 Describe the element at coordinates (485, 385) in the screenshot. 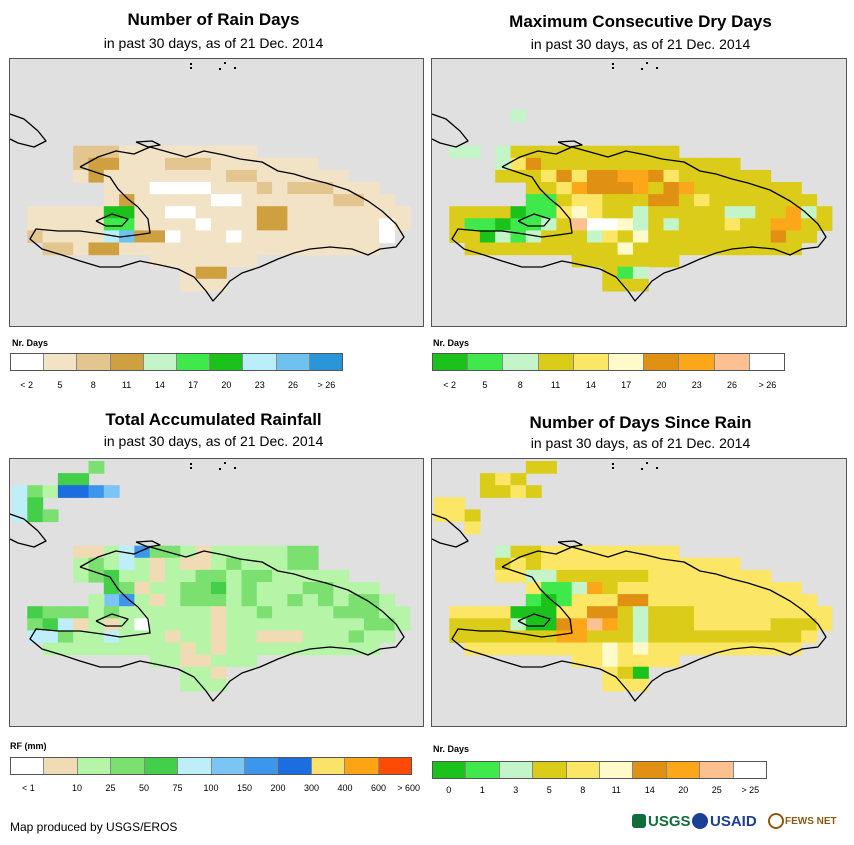

I see `legend-label: 5` at that location.